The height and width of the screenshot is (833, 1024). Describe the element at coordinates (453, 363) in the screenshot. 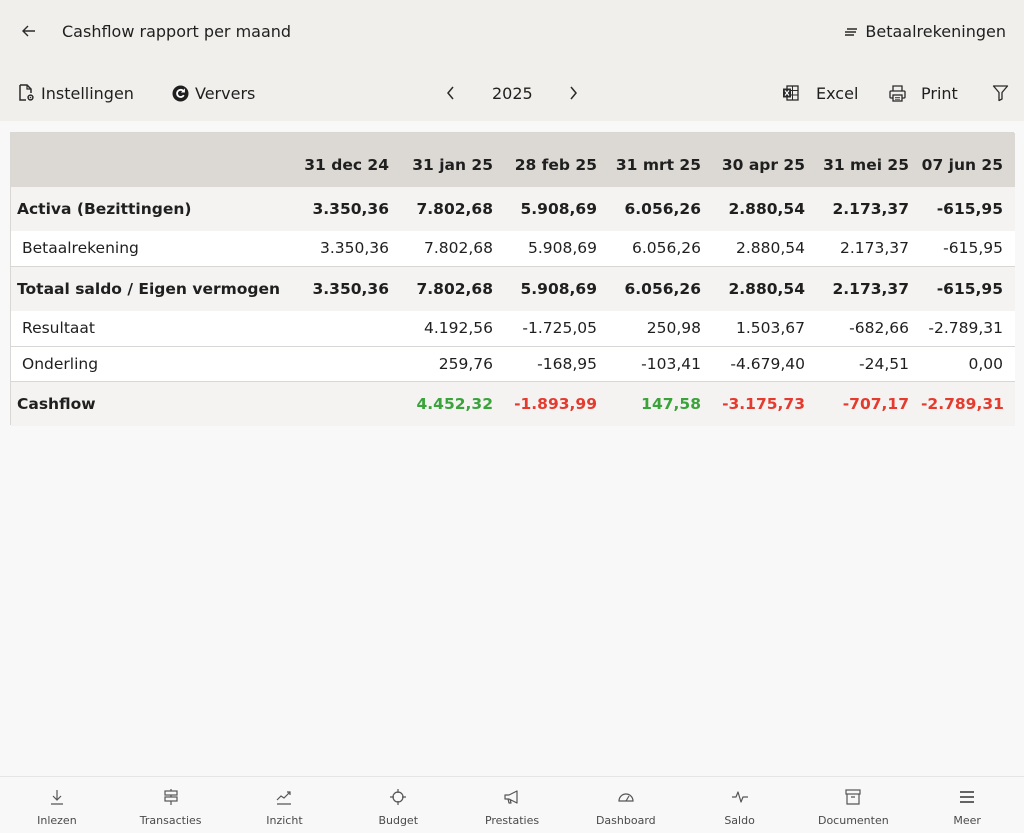

I see `table-cell: 259,76` at that location.